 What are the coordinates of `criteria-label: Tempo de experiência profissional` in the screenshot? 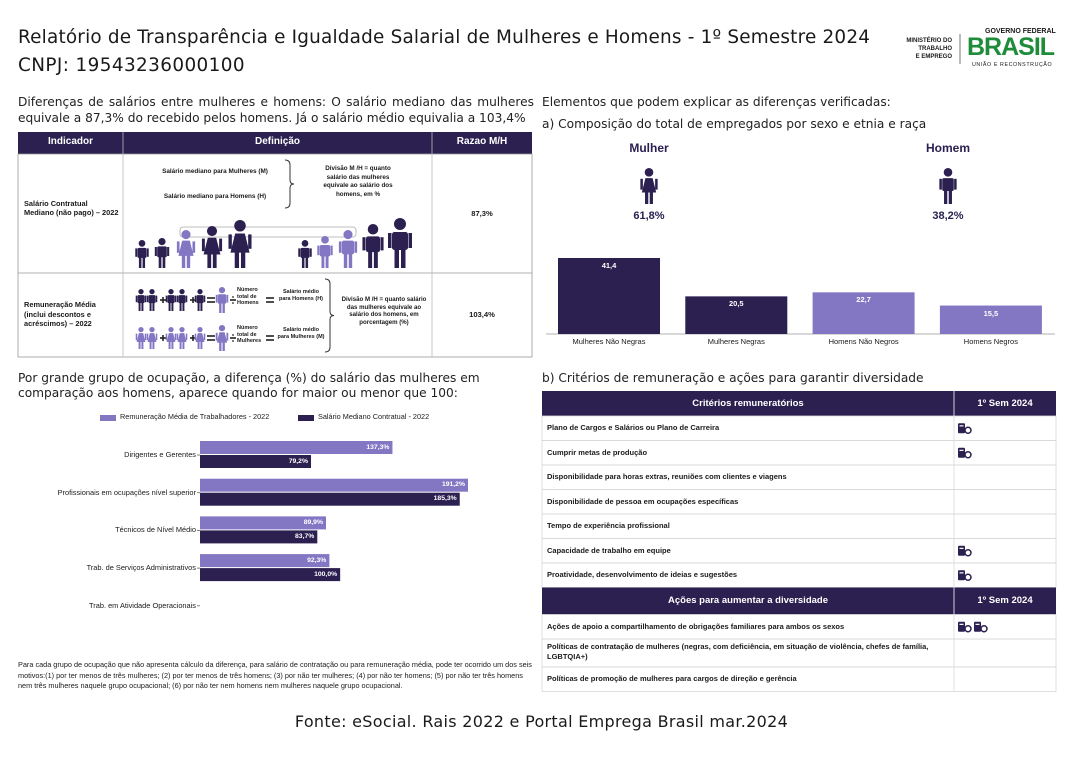 It's located at (608, 525).